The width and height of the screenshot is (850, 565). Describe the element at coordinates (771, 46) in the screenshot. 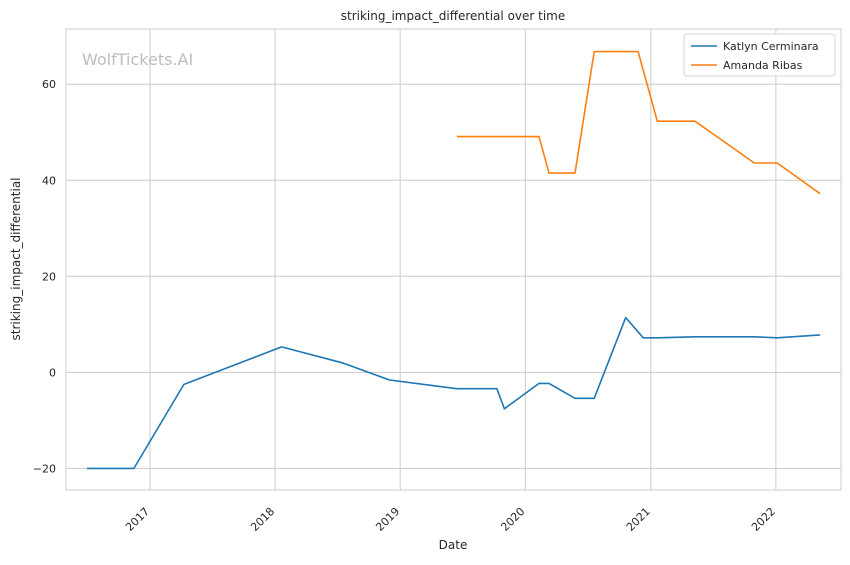

I see `legend-label-katlyn-cerminara: Katlyn Cerminara` at that location.